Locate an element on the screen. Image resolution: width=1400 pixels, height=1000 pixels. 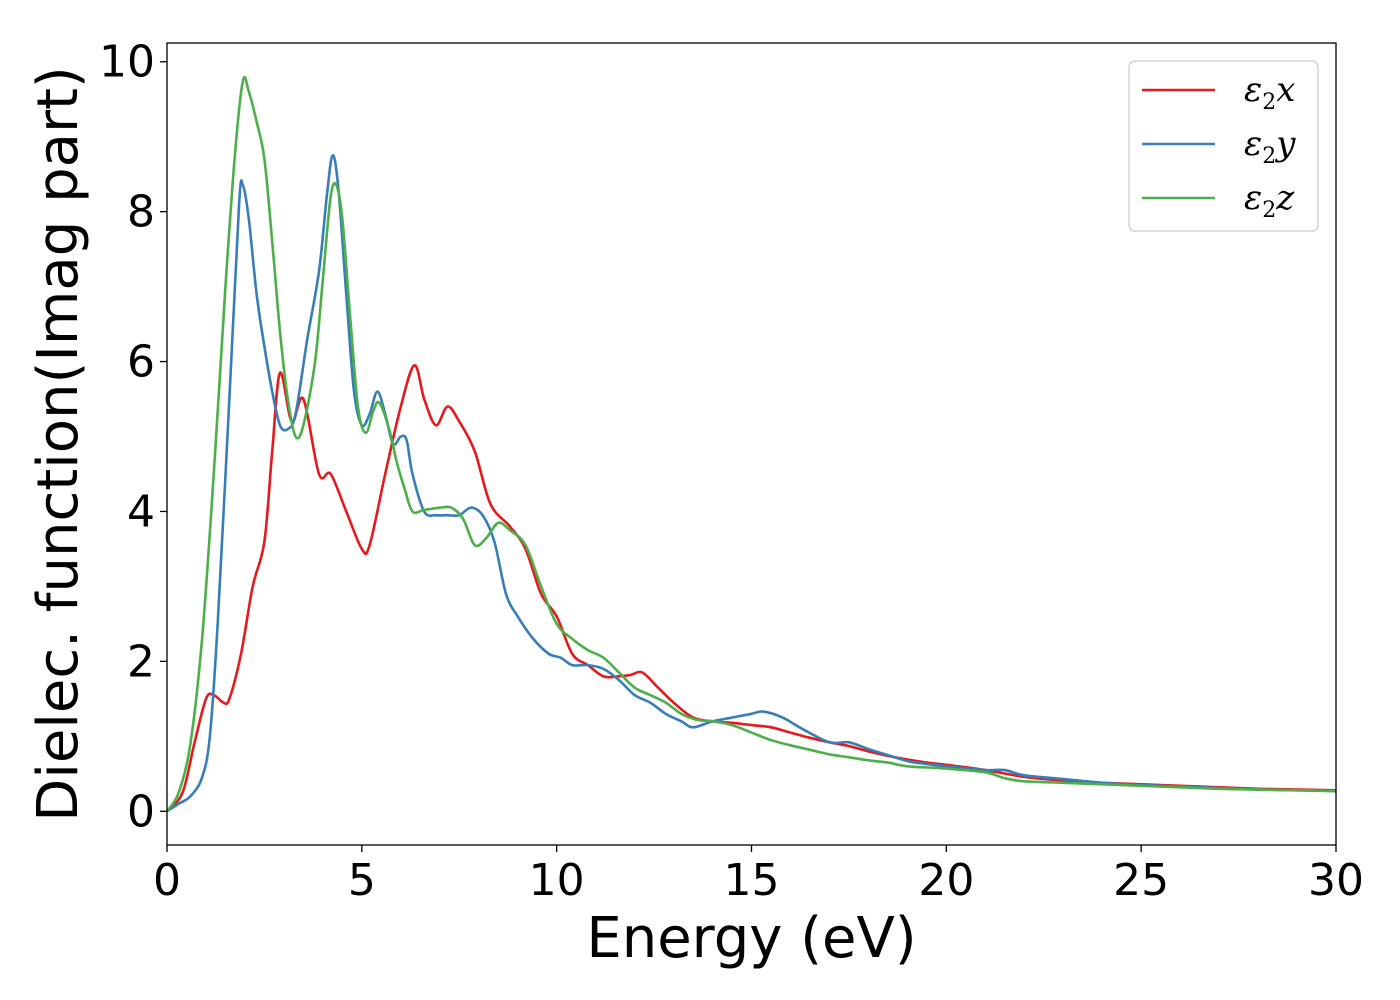
x-axis-label: Energy (eV) is located at coordinates (751, 938).